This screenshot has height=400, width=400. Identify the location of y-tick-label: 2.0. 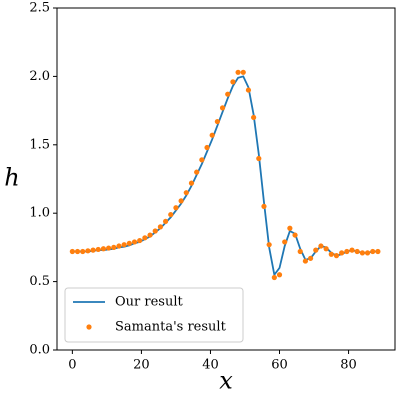
(39, 76).